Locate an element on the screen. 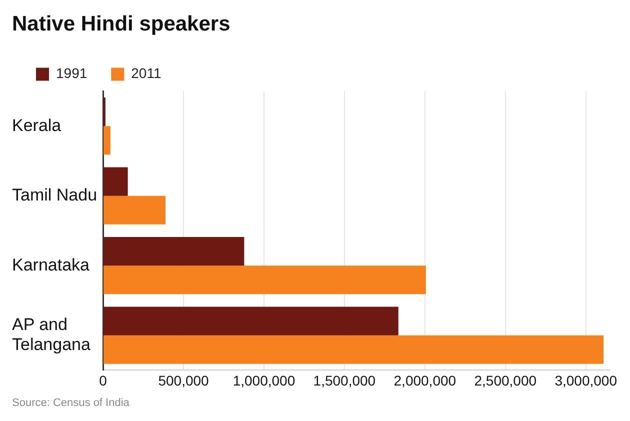  source-note: Source: Census of India is located at coordinates (70, 403).